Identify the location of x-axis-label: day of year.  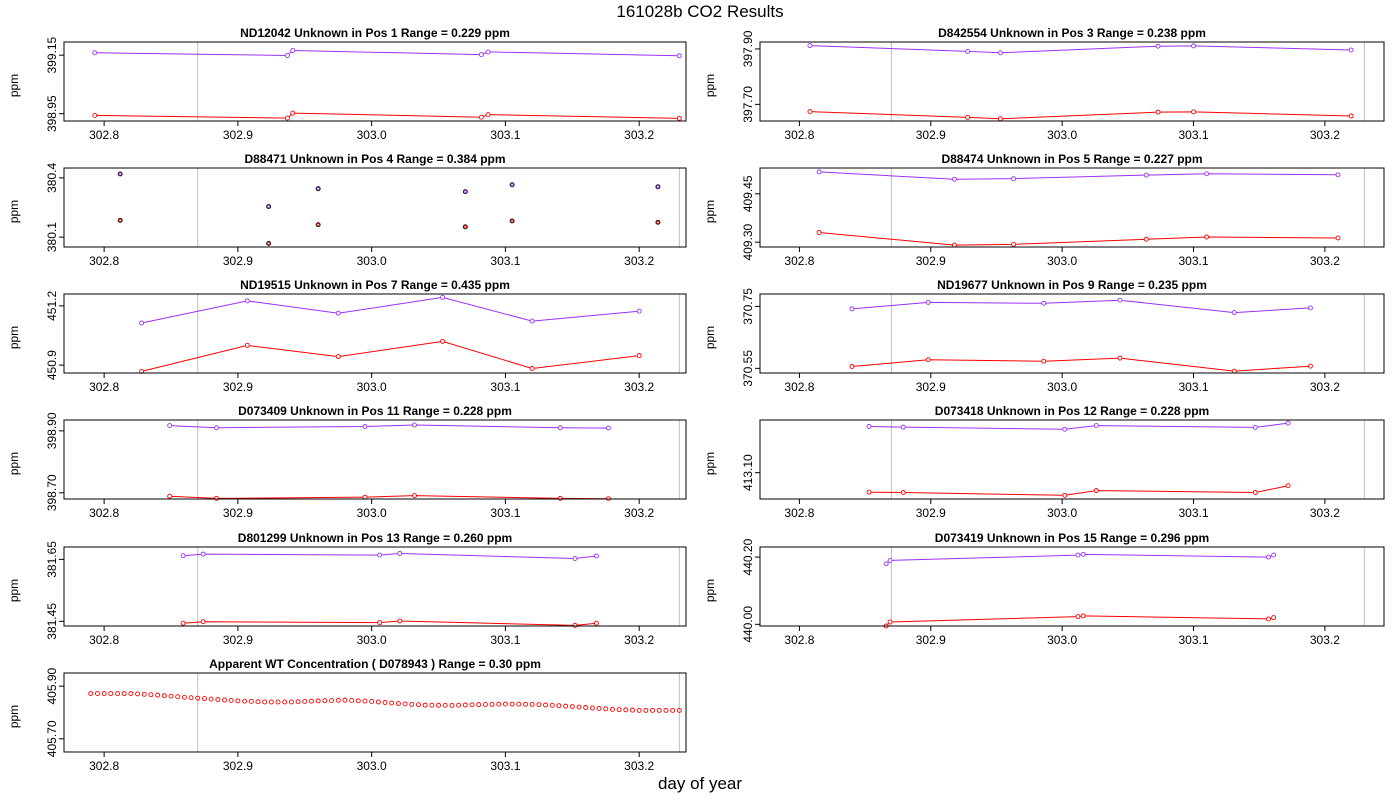
(700, 783).